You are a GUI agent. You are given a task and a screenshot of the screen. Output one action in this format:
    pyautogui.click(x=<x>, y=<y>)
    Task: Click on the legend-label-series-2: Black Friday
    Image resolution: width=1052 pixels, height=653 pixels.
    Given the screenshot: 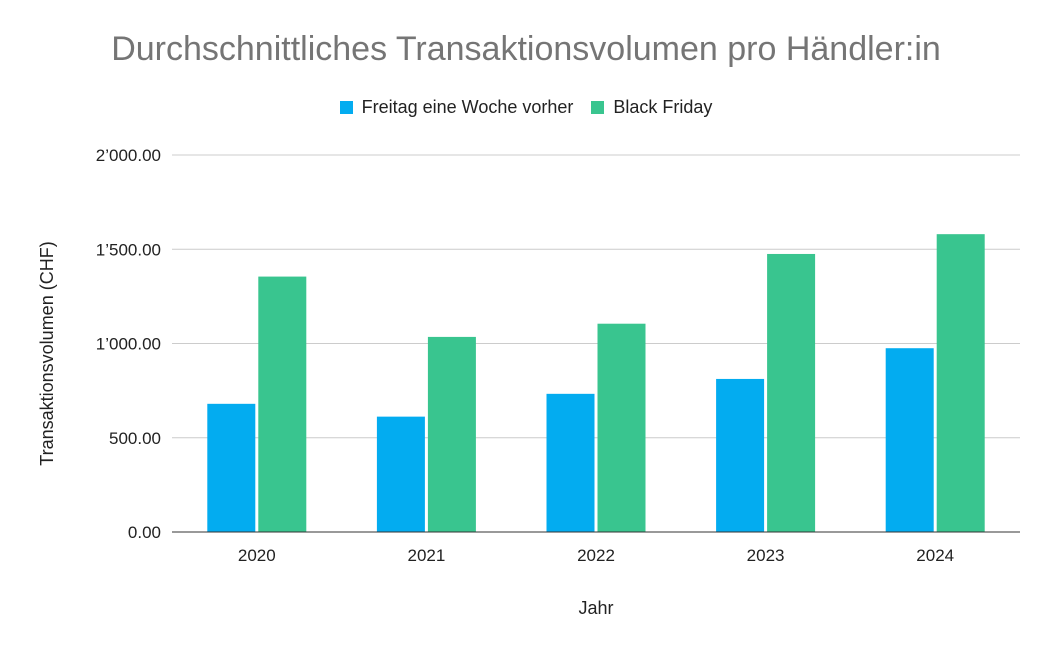 What is the action you would take?
    pyautogui.click(x=663, y=107)
    